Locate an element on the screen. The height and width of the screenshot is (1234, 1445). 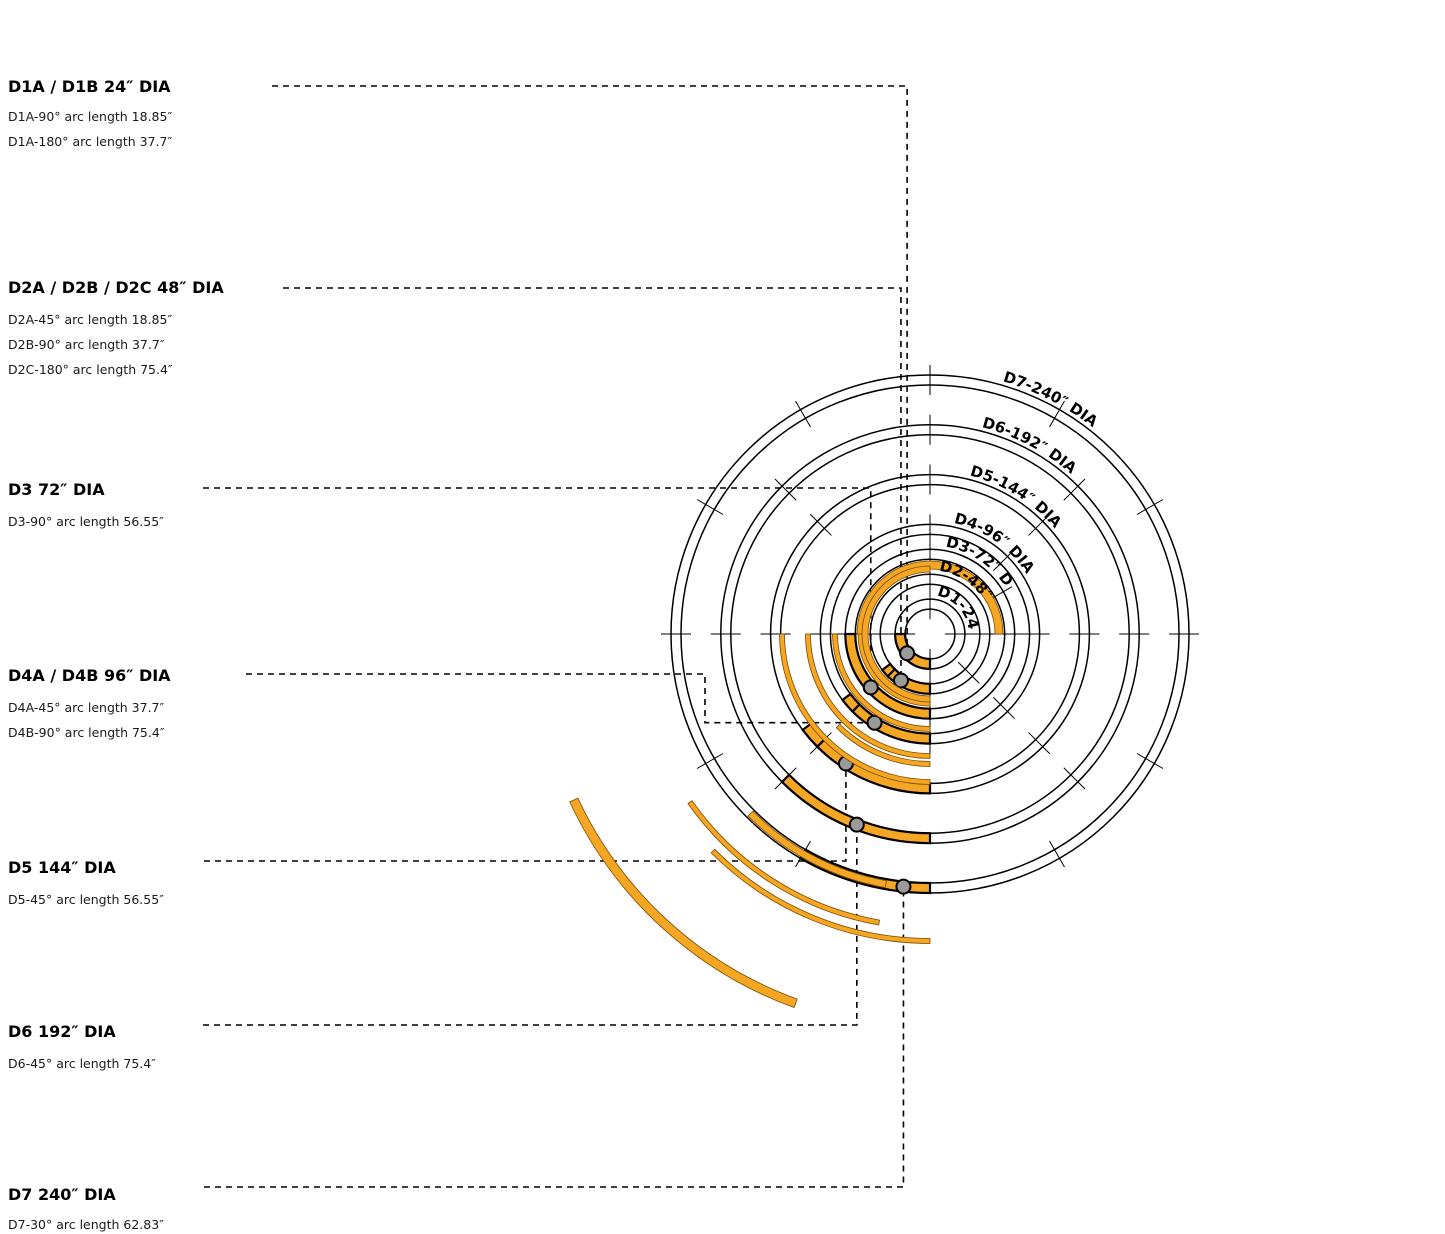
segment-d3 is located at coordinates (888, 676).